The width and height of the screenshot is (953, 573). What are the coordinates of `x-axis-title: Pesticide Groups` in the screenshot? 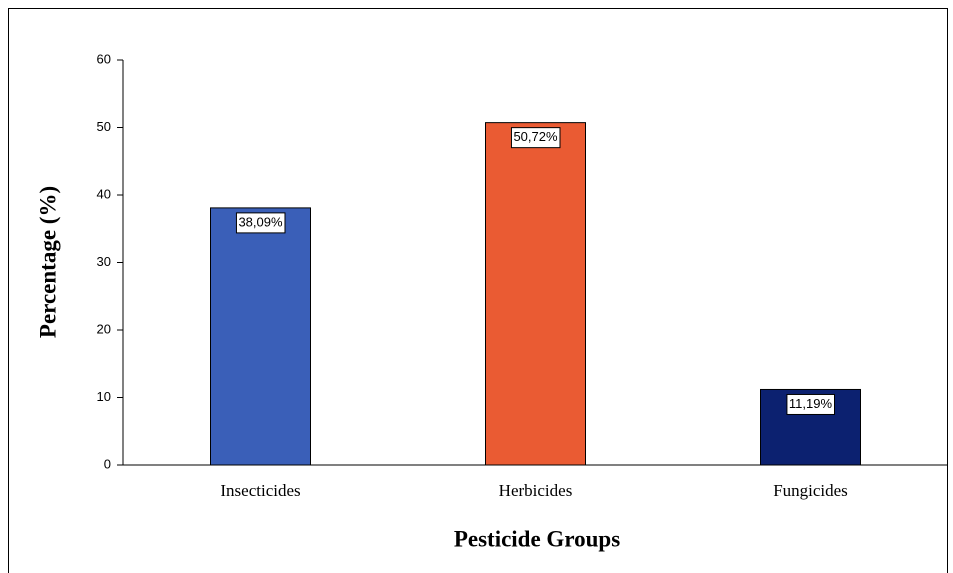 It's located at (537, 538).